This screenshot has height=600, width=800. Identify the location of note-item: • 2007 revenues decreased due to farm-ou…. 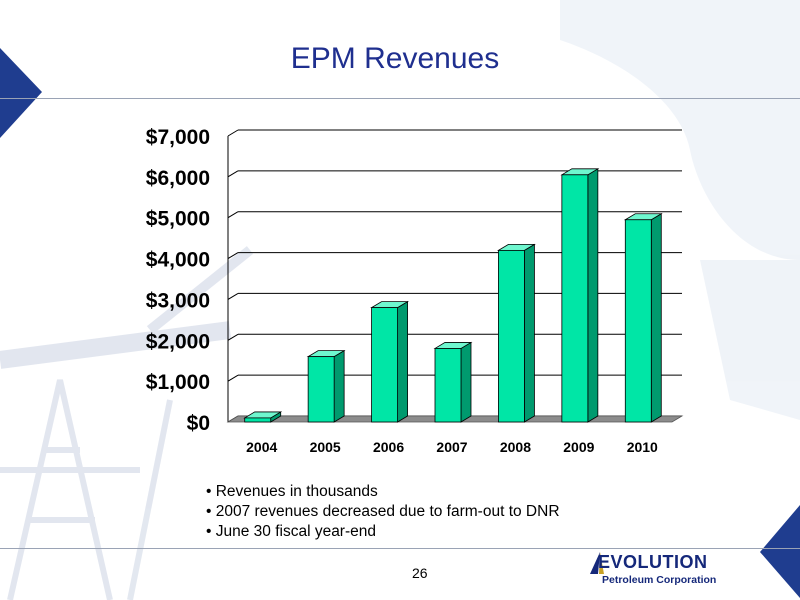
(383, 511).